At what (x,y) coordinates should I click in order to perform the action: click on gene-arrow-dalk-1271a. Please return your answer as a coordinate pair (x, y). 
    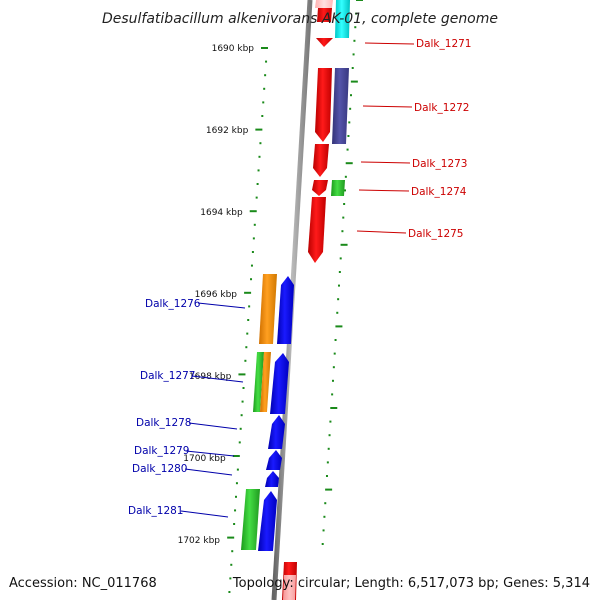
    Looking at the image, I should click on (324, 15).